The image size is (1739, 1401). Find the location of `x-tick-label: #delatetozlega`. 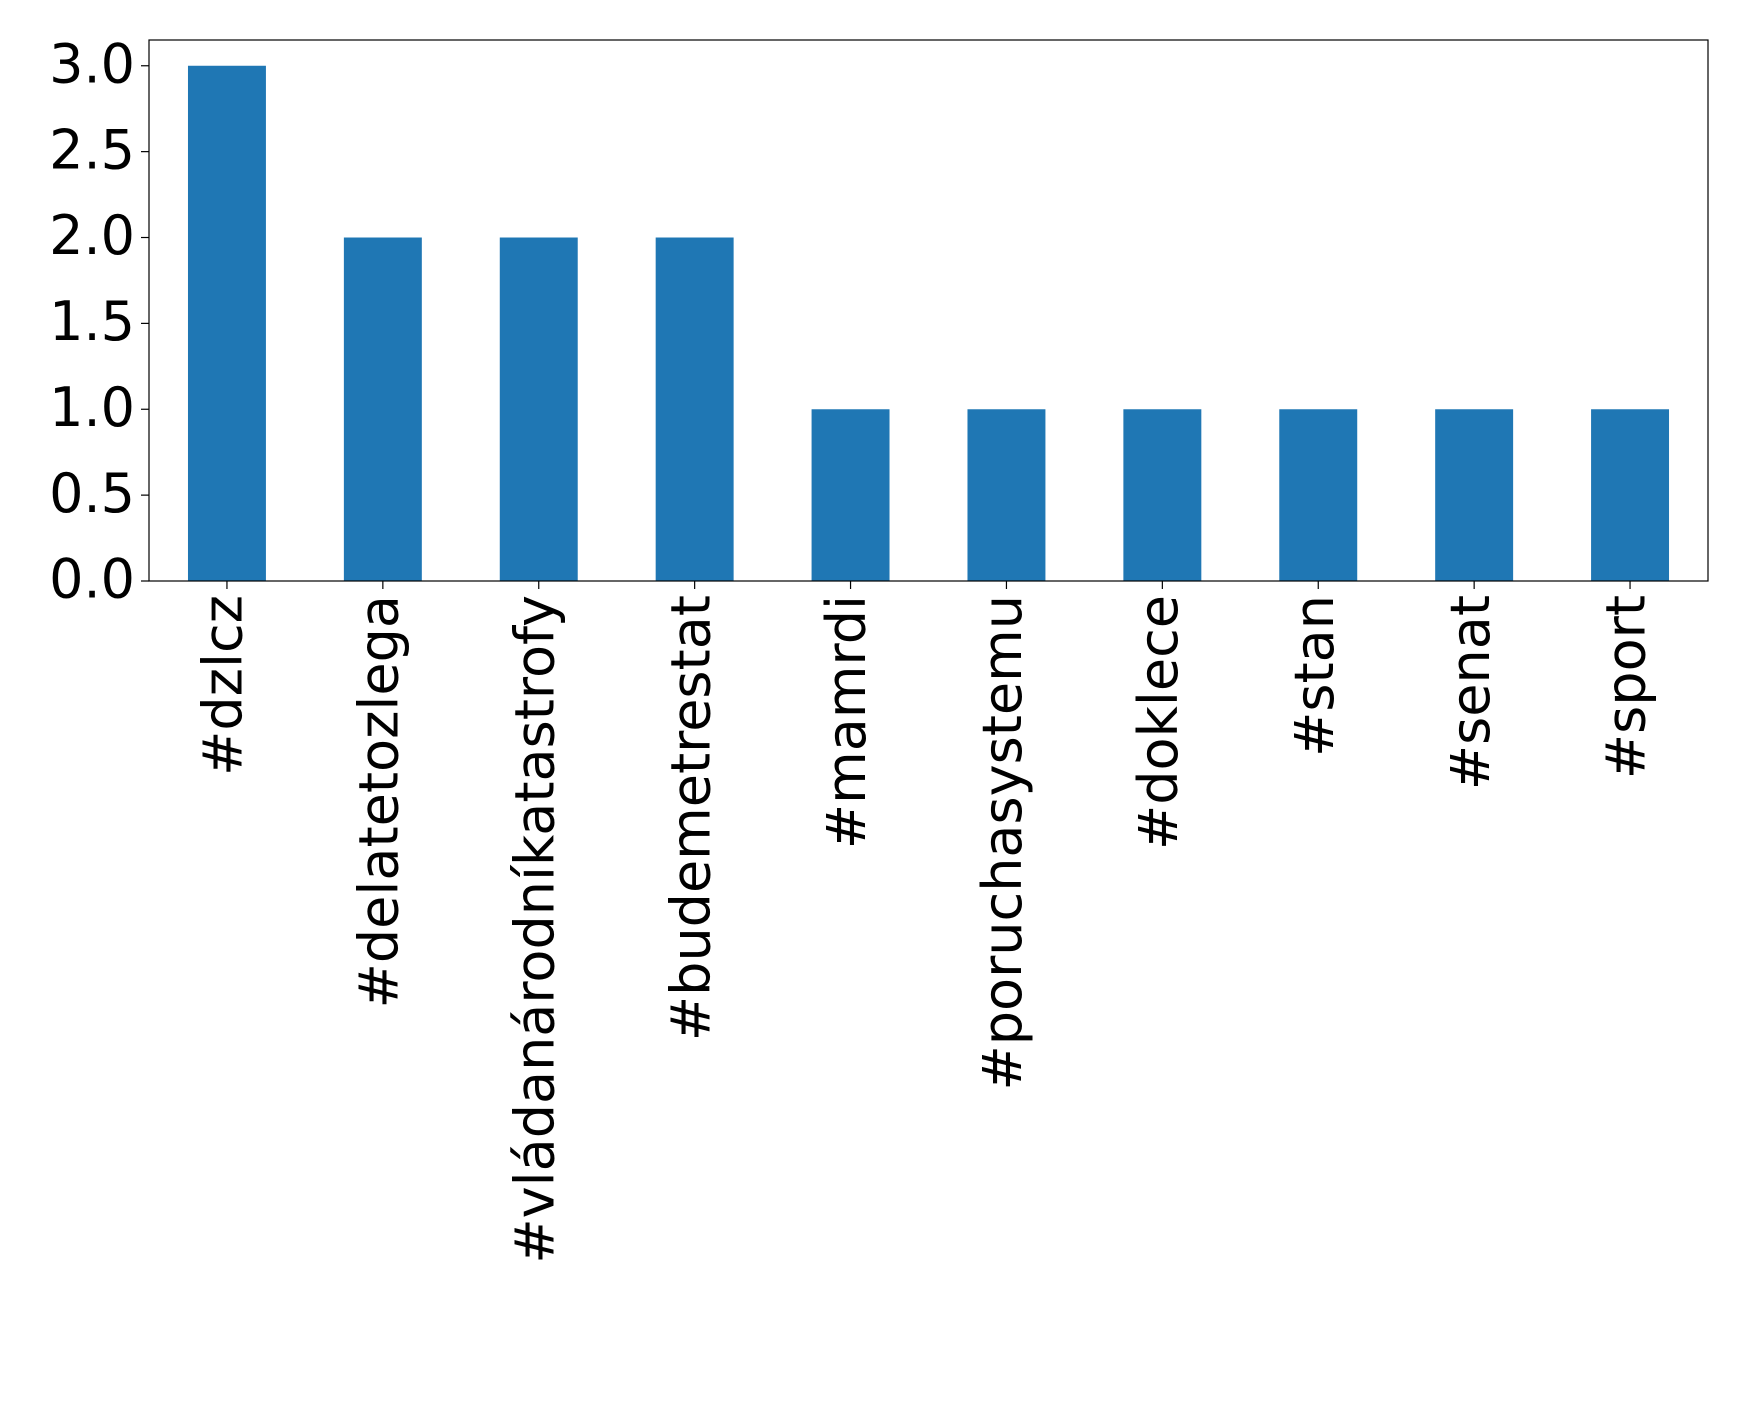

x-tick-label: #delatetozlega is located at coordinates (378, 801).